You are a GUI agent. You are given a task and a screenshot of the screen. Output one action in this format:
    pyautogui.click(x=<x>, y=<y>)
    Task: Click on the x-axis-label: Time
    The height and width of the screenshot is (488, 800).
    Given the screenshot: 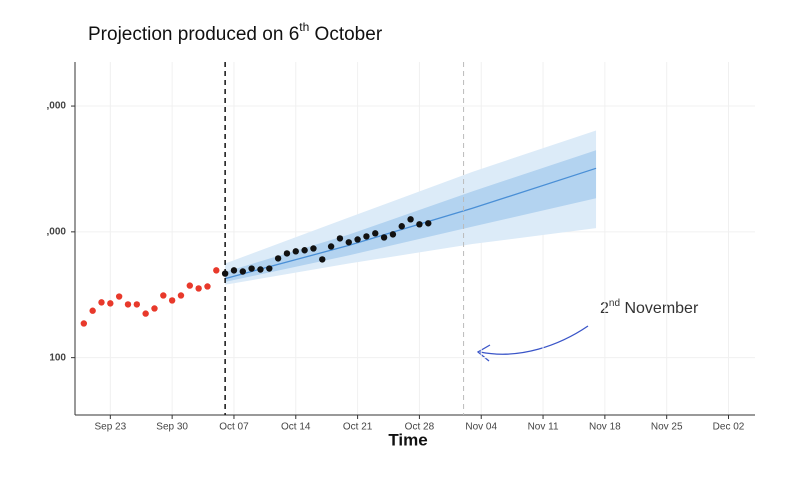 What is the action you would take?
    pyautogui.click(x=407, y=439)
    